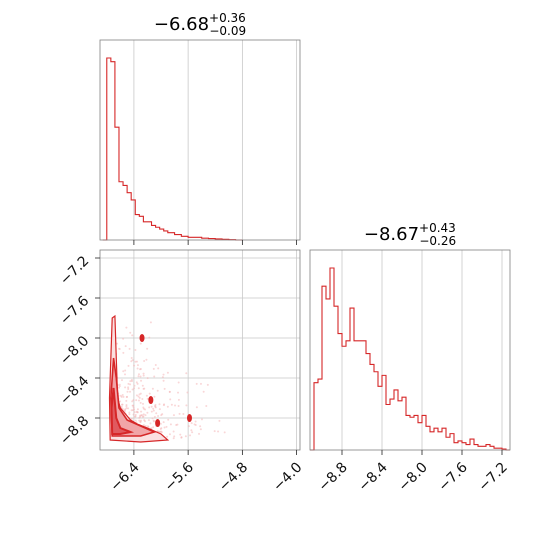 This screenshot has width=550, height=550. I want to click on y-tick-label: −8.8, so click(74, 430).